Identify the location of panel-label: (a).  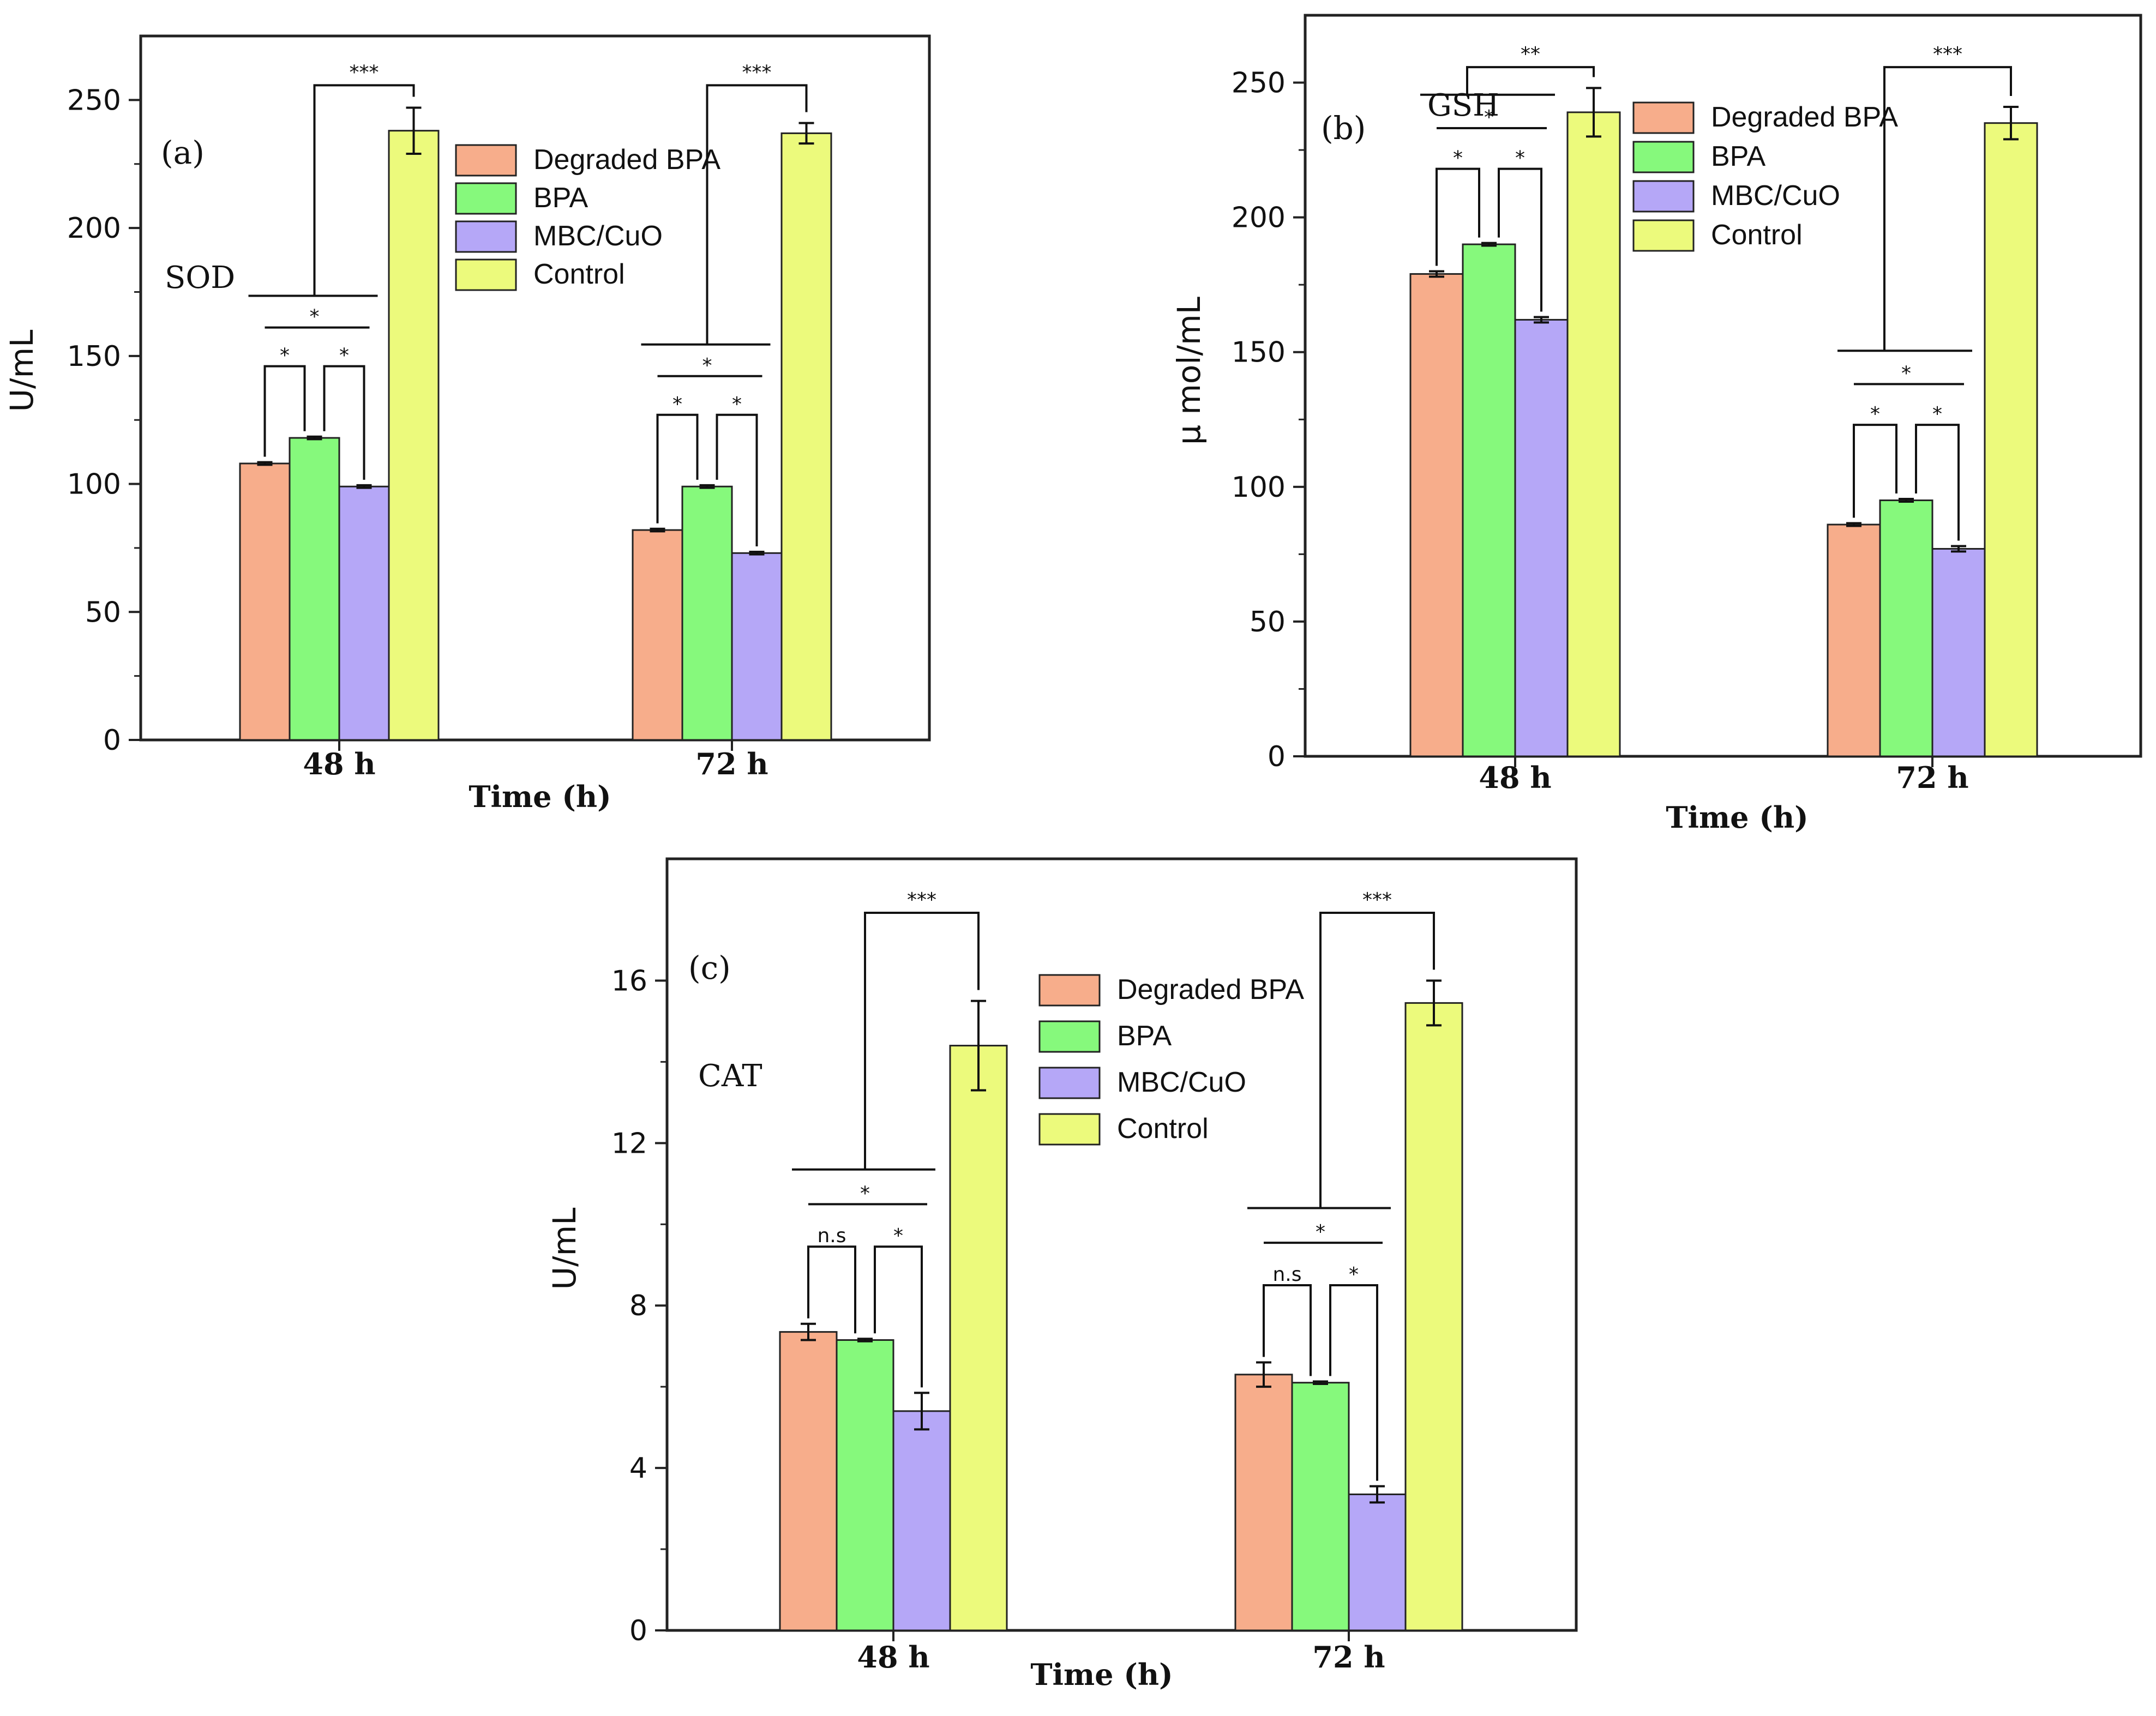
(183, 153).